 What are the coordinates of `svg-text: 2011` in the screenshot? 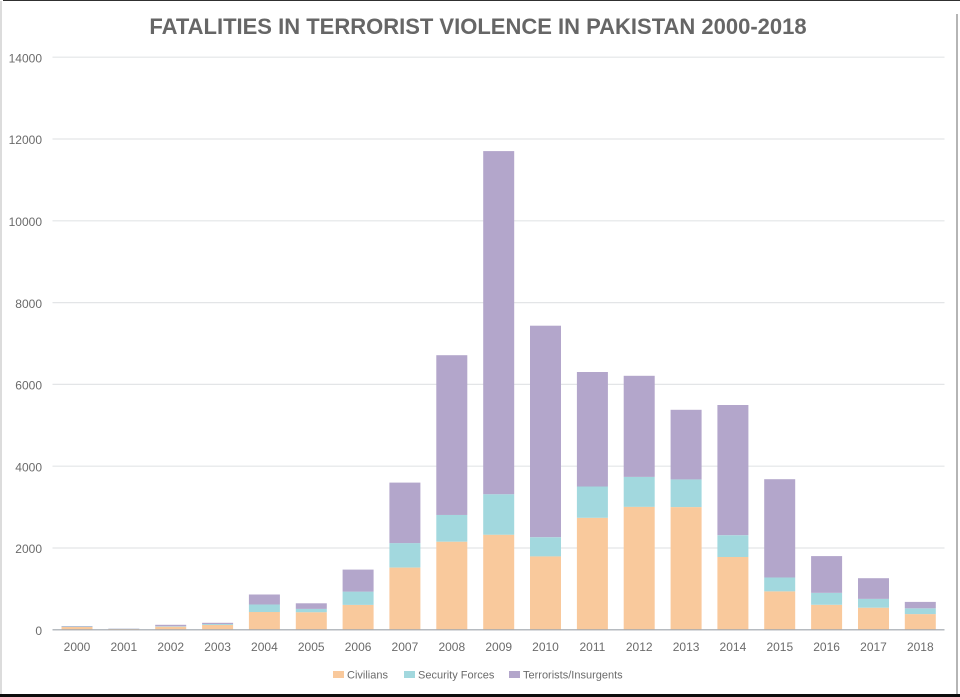 It's located at (592, 647).